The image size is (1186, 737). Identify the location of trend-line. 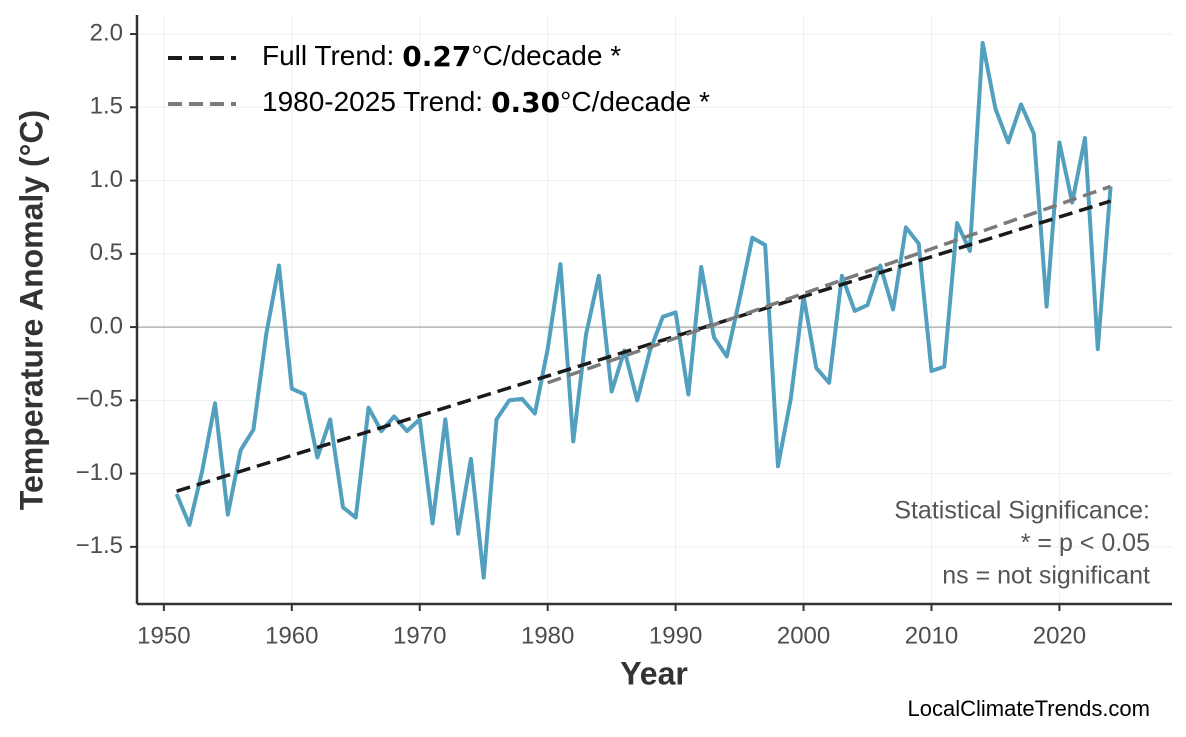
(829, 284).